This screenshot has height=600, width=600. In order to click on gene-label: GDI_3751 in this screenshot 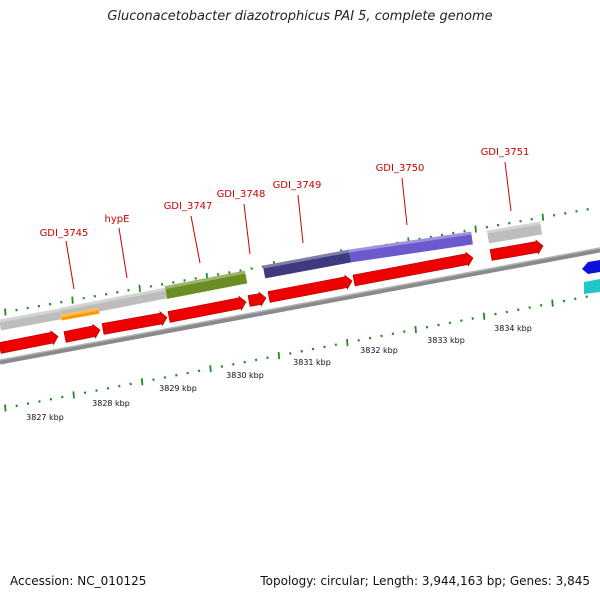, I will do `click(505, 152)`.